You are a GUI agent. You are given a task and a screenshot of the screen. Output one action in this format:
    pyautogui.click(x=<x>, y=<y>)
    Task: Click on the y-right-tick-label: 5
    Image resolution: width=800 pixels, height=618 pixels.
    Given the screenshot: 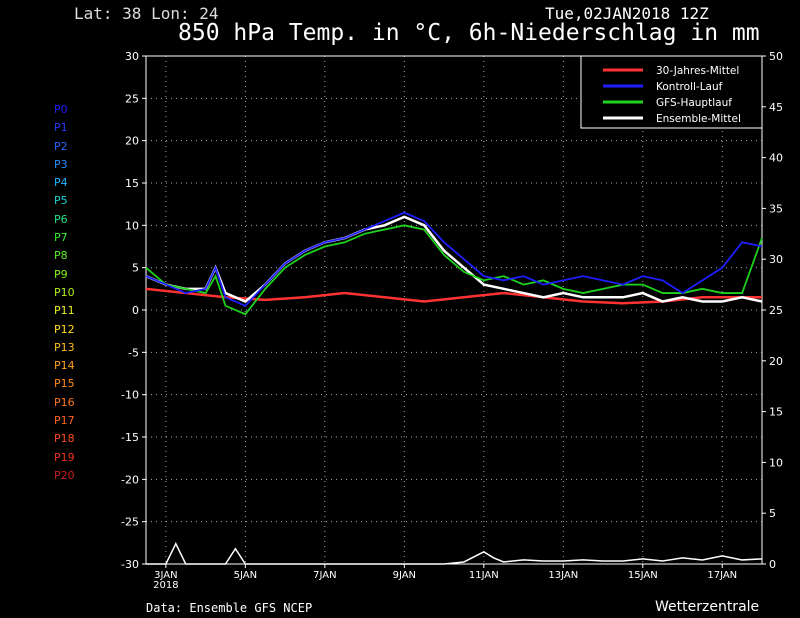 What is the action you would take?
    pyautogui.click(x=772, y=513)
    